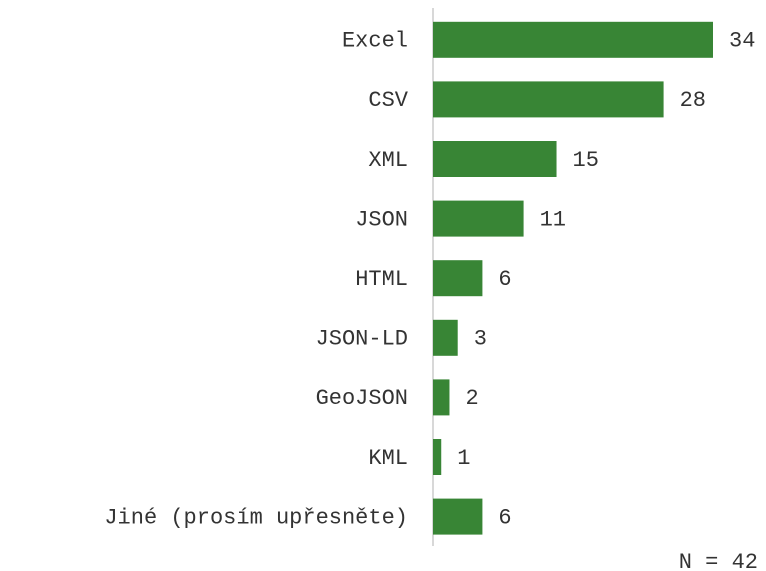 Image resolution: width=766 pixels, height=571 pixels. Describe the element at coordinates (256, 517) in the screenshot. I see `category-label: Jiné (prosím upřesněte)` at that location.